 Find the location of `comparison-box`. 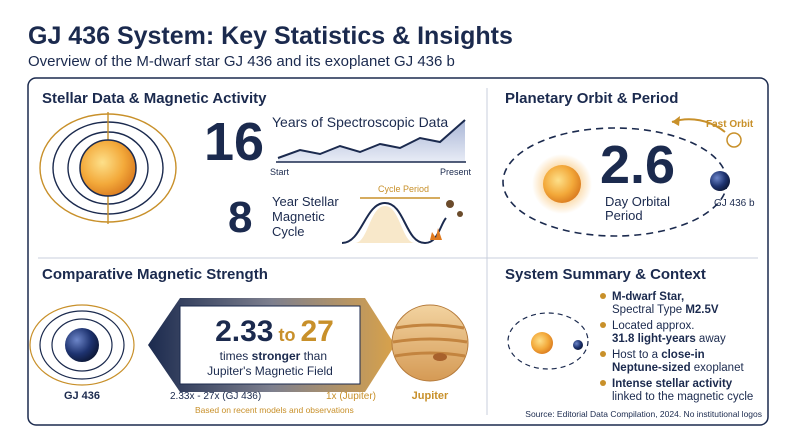

comparison-box is located at coordinates (270, 345).